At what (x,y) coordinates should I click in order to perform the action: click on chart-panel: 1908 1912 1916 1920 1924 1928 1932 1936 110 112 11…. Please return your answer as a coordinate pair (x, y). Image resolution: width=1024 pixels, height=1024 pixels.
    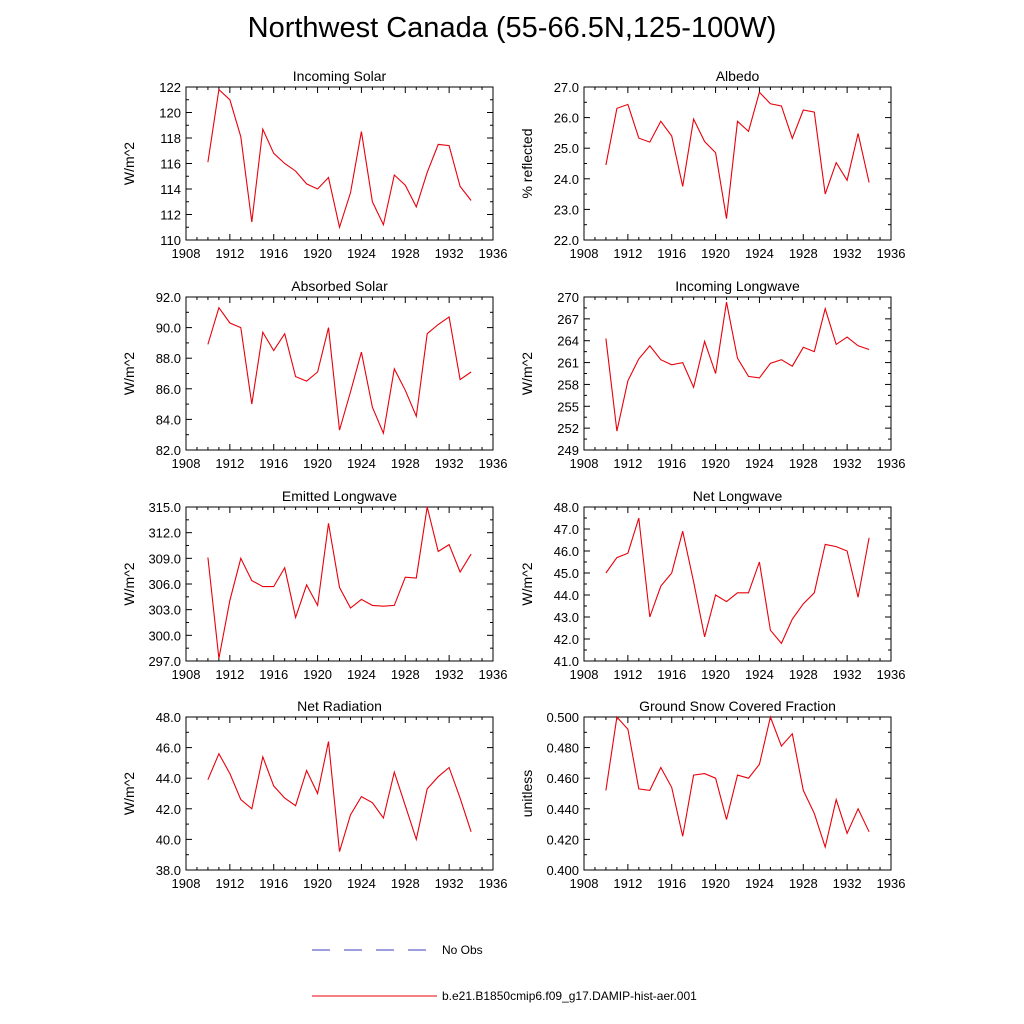
    Looking at the image, I should click on (314, 164).